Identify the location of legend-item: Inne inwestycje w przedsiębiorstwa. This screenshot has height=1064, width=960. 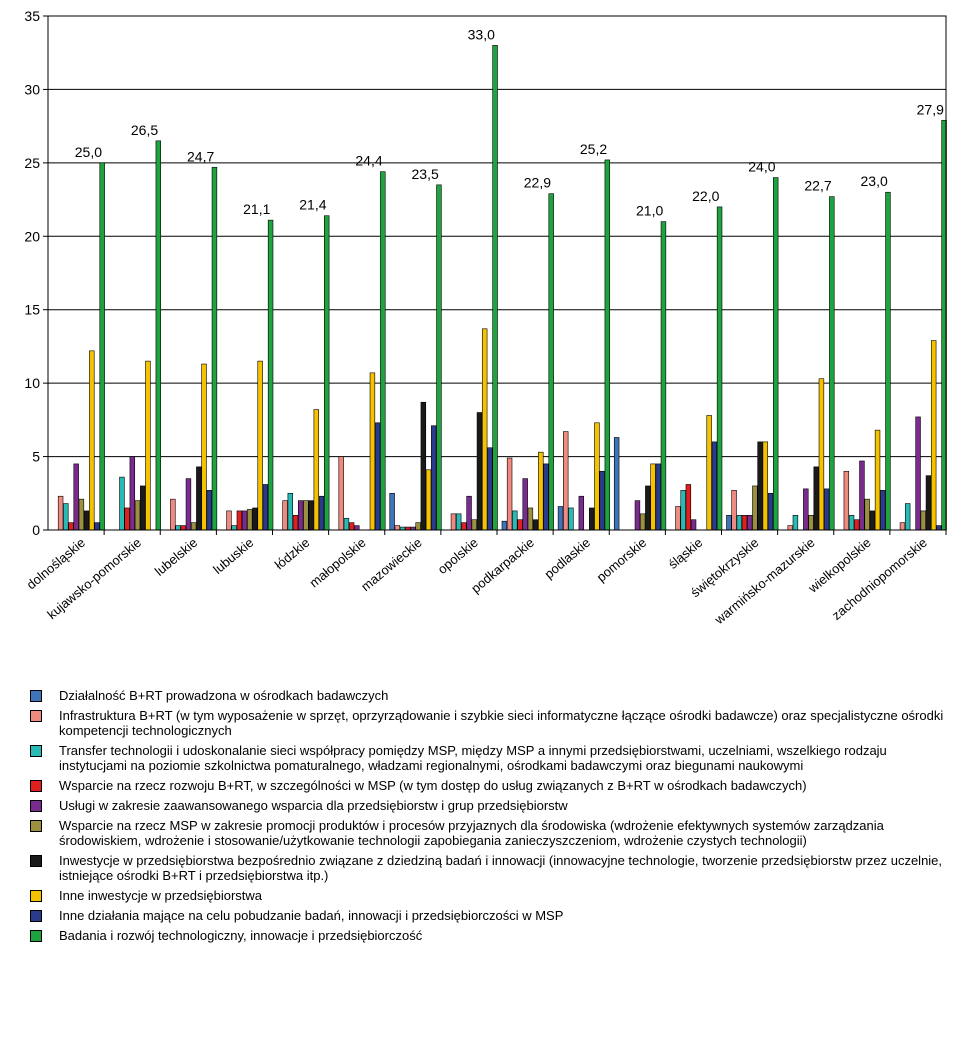
(492, 895).